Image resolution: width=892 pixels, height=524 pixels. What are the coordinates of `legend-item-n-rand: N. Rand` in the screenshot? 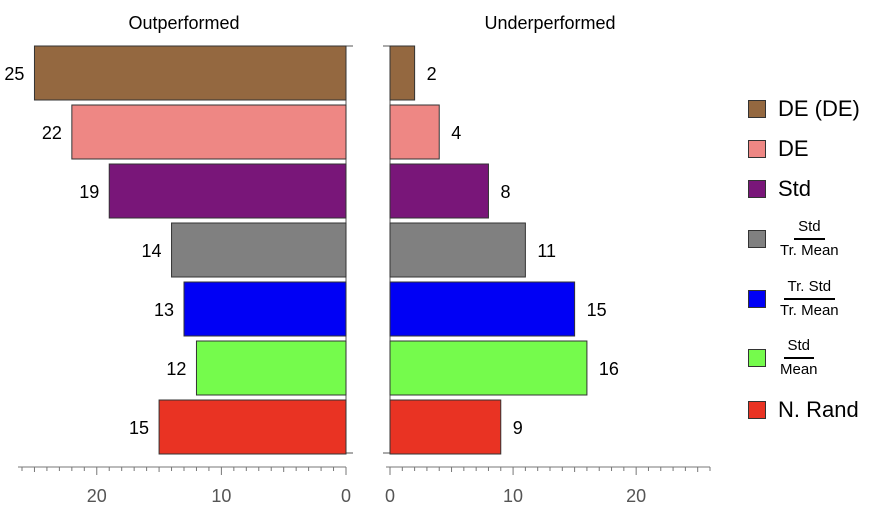 It's located at (803, 410).